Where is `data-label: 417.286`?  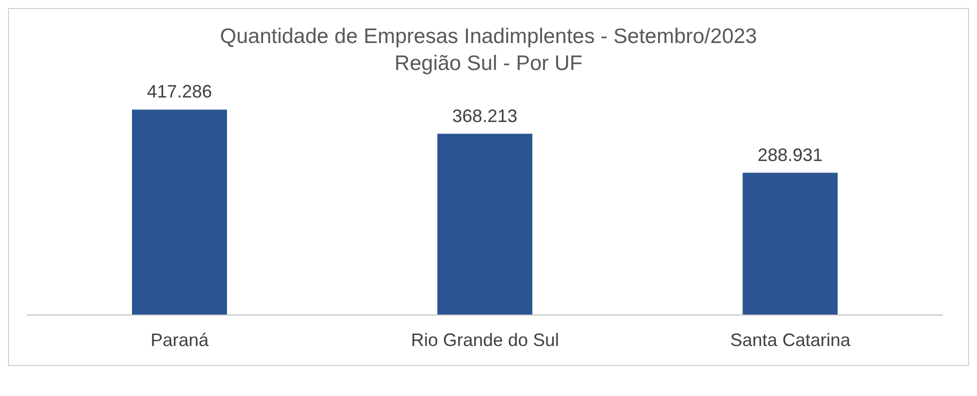
data-label: 417.286 is located at coordinates (179, 92).